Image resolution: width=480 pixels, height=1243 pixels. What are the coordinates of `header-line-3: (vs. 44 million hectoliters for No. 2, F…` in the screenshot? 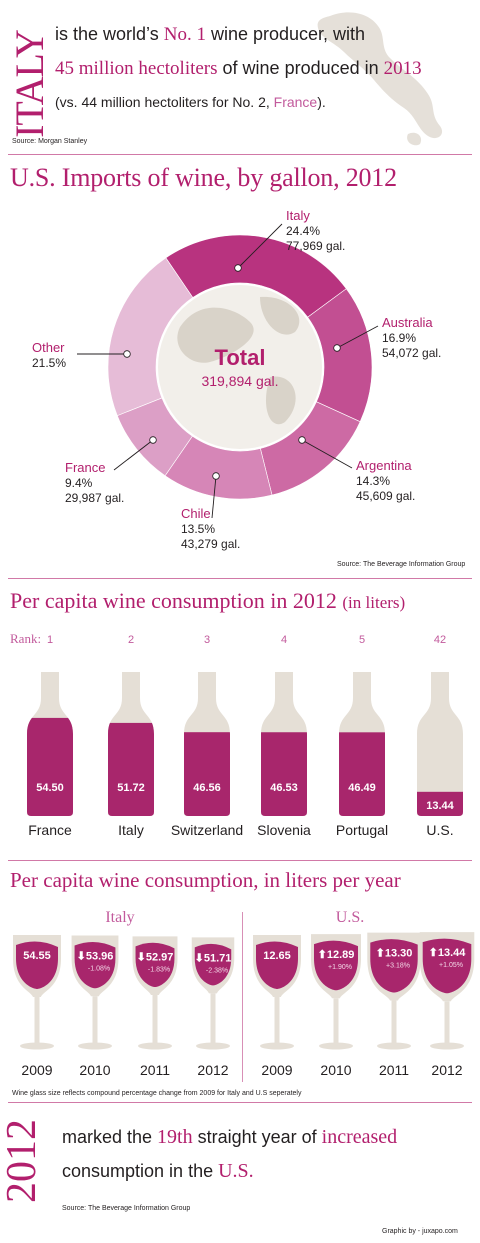 It's located at (190, 102).